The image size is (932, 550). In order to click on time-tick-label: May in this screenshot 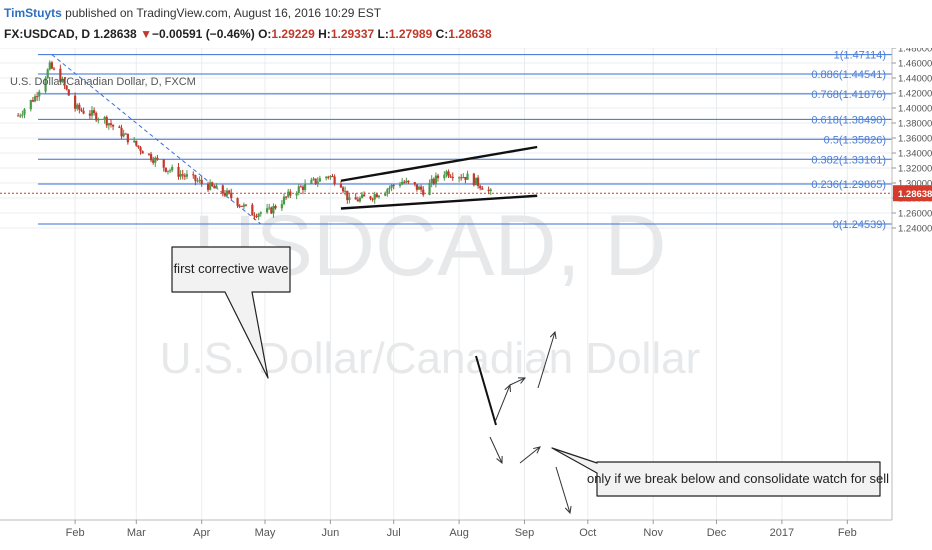, I will do `click(265, 533)`.